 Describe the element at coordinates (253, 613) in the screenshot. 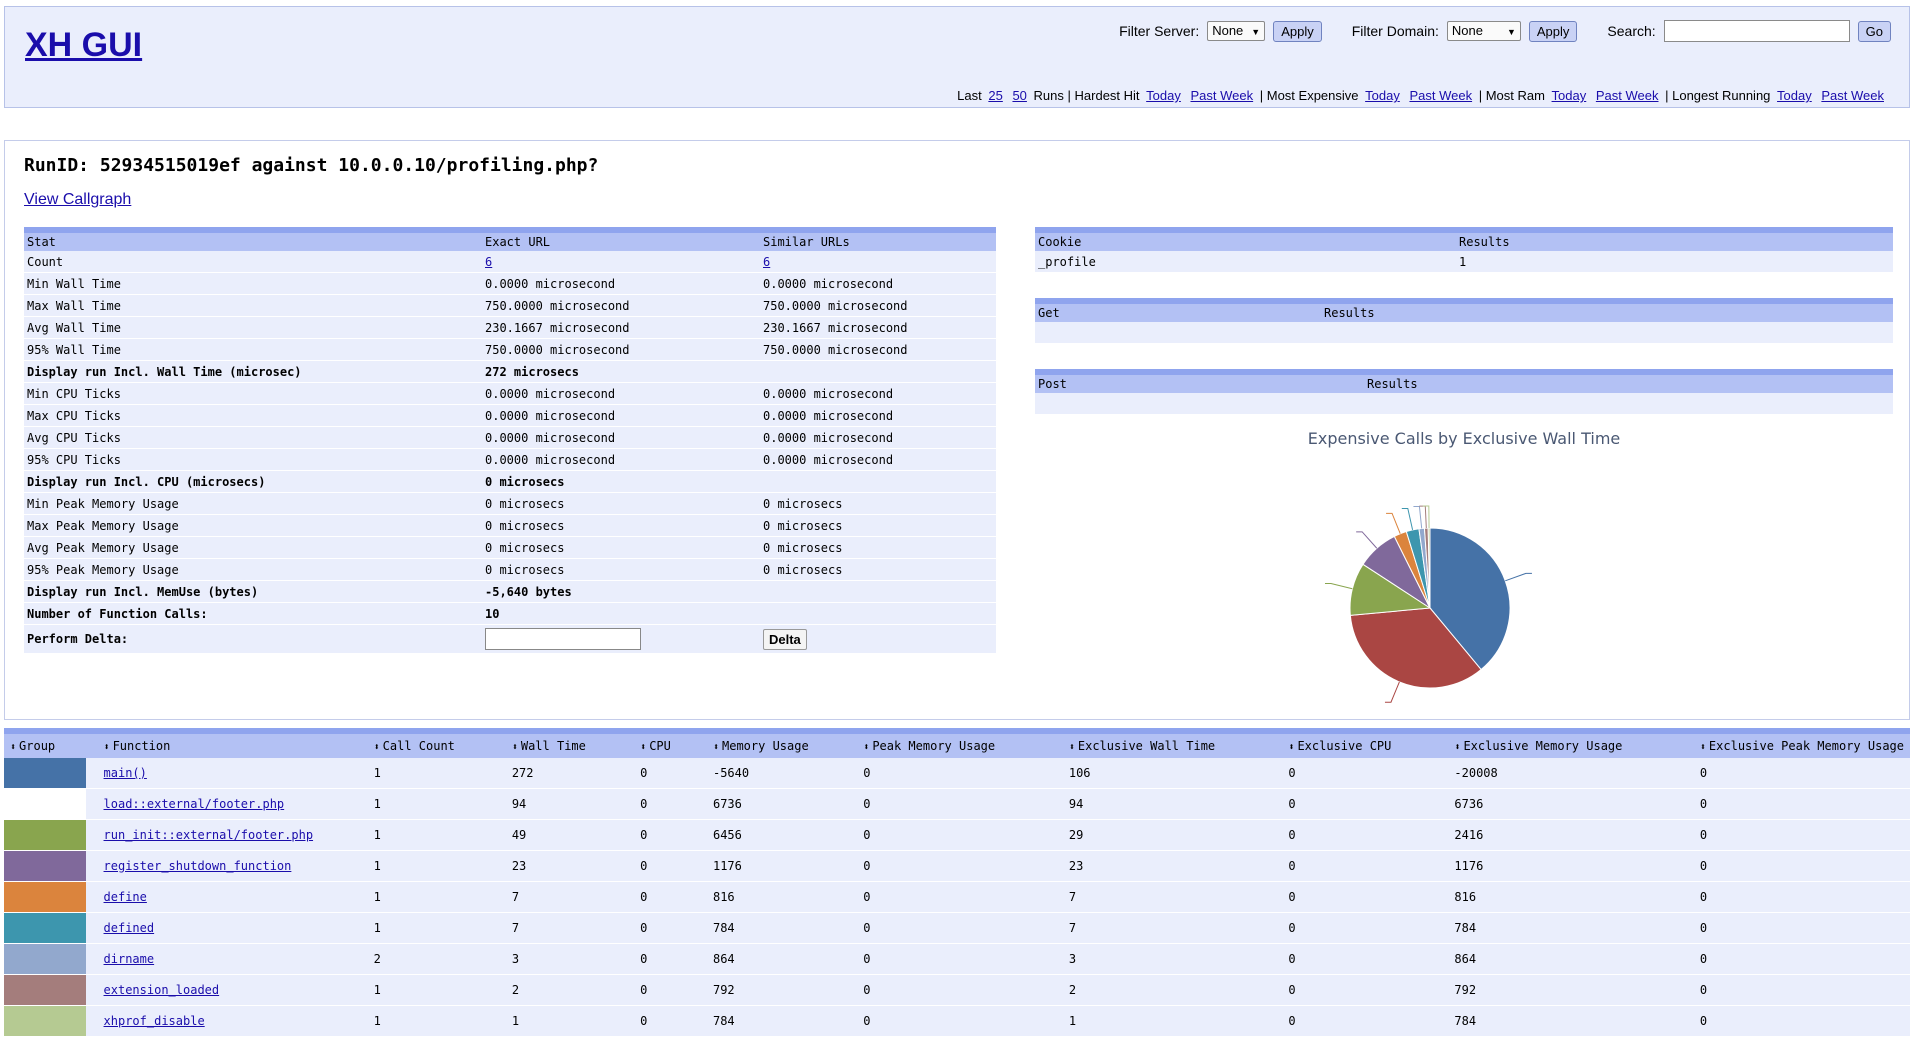

I see `stat-label: Number of Function Calls:` at that location.